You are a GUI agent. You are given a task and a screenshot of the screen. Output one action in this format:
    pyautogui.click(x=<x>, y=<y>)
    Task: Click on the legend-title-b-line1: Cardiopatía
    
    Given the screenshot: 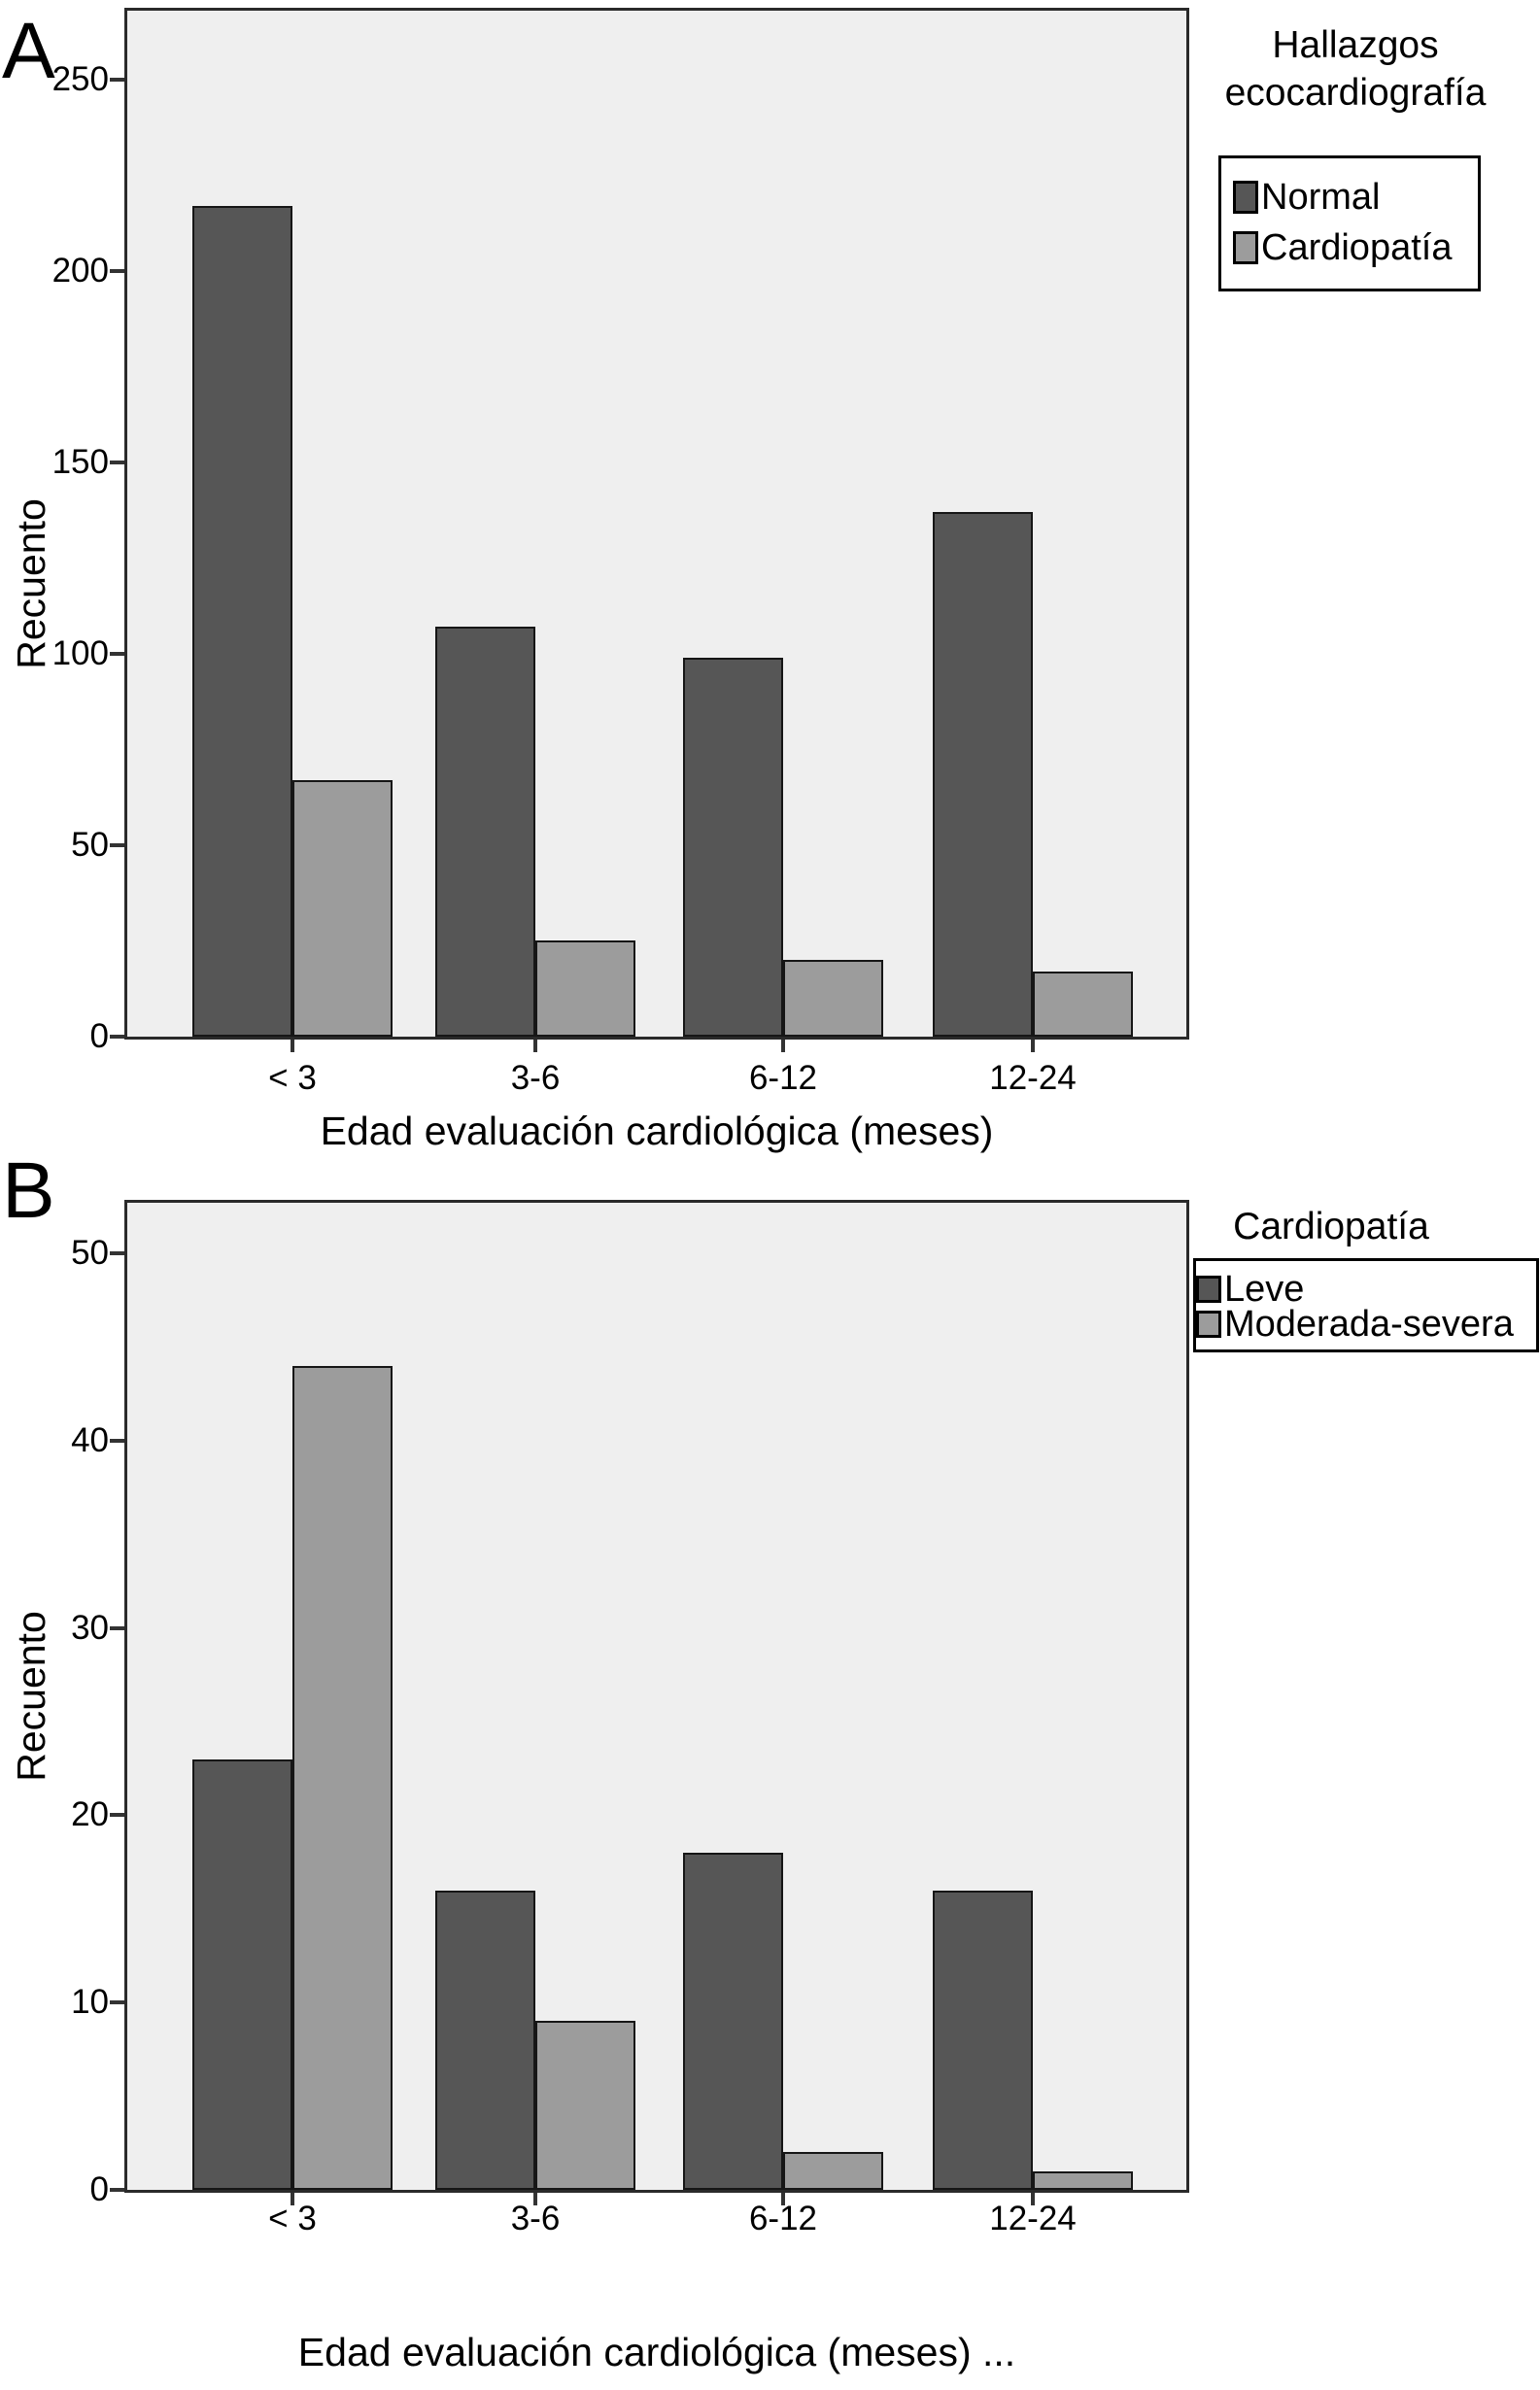 What is the action you would take?
    pyautogui.click(x=1331, y=1226)
    